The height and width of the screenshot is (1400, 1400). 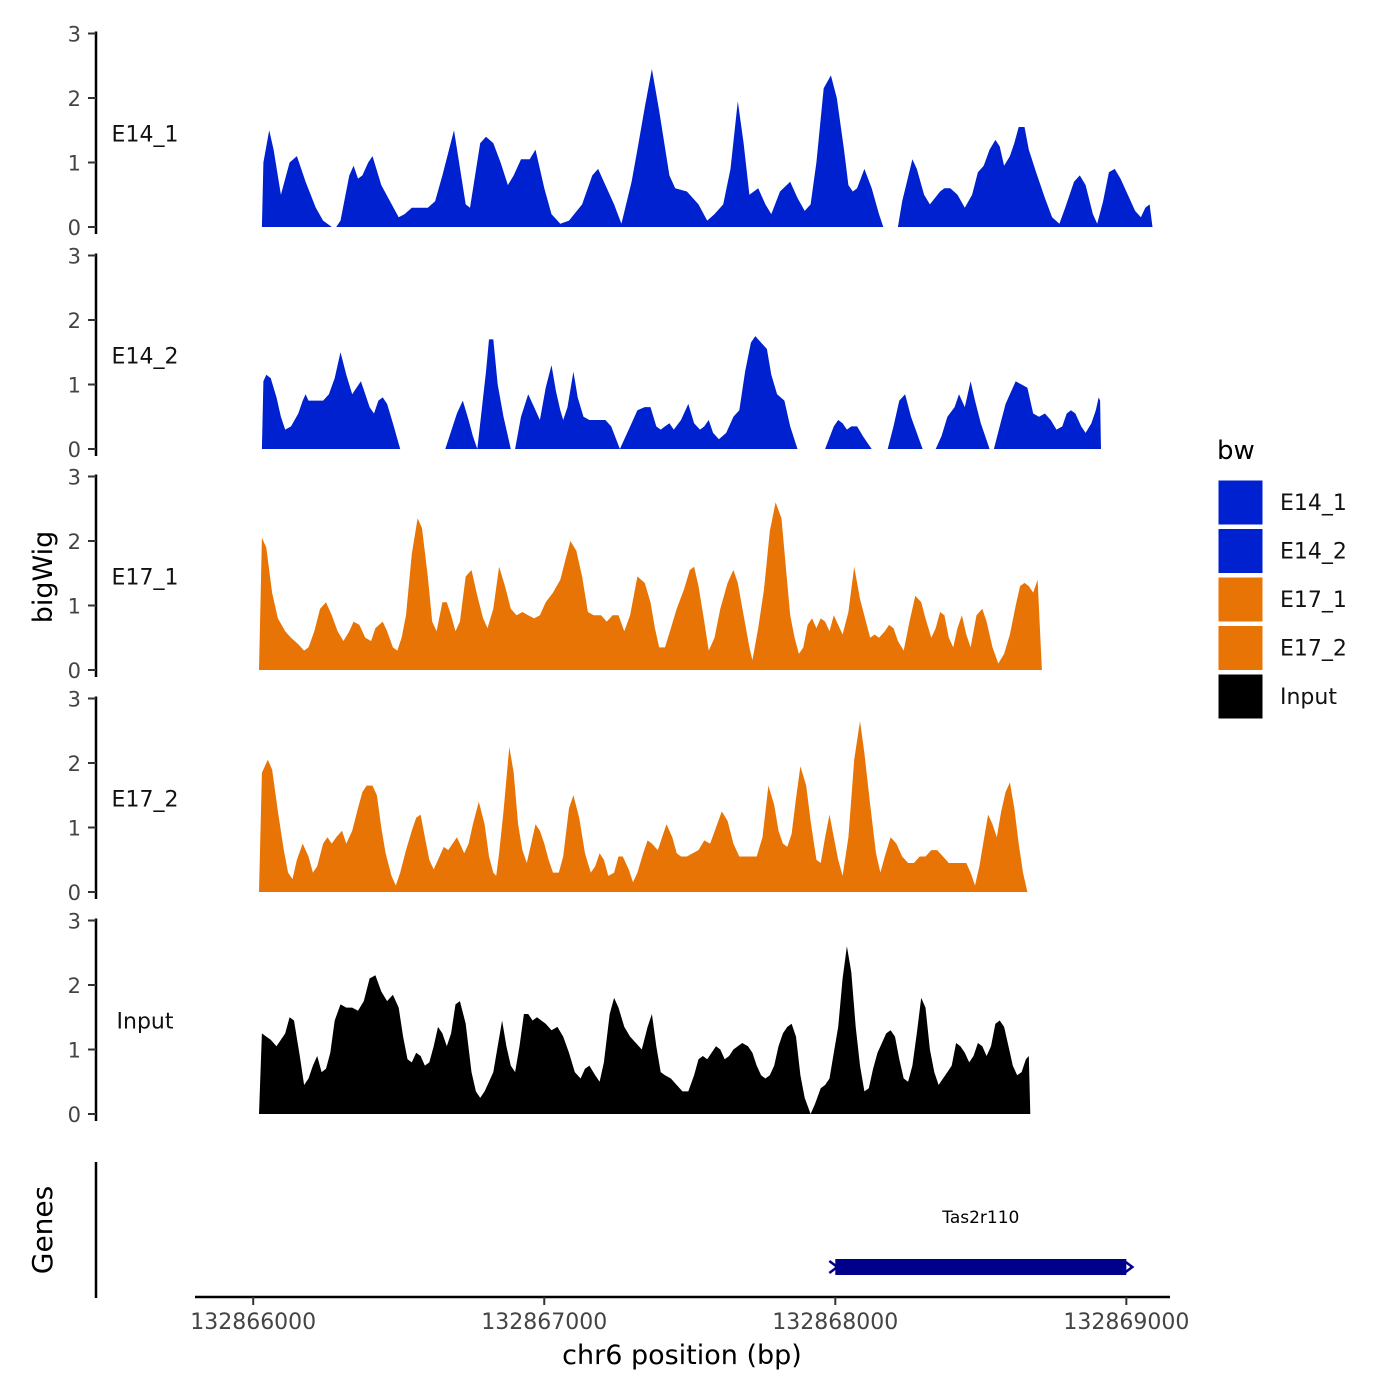 I want to click on legend-item-input: Input, so click(x=1277, y=696).